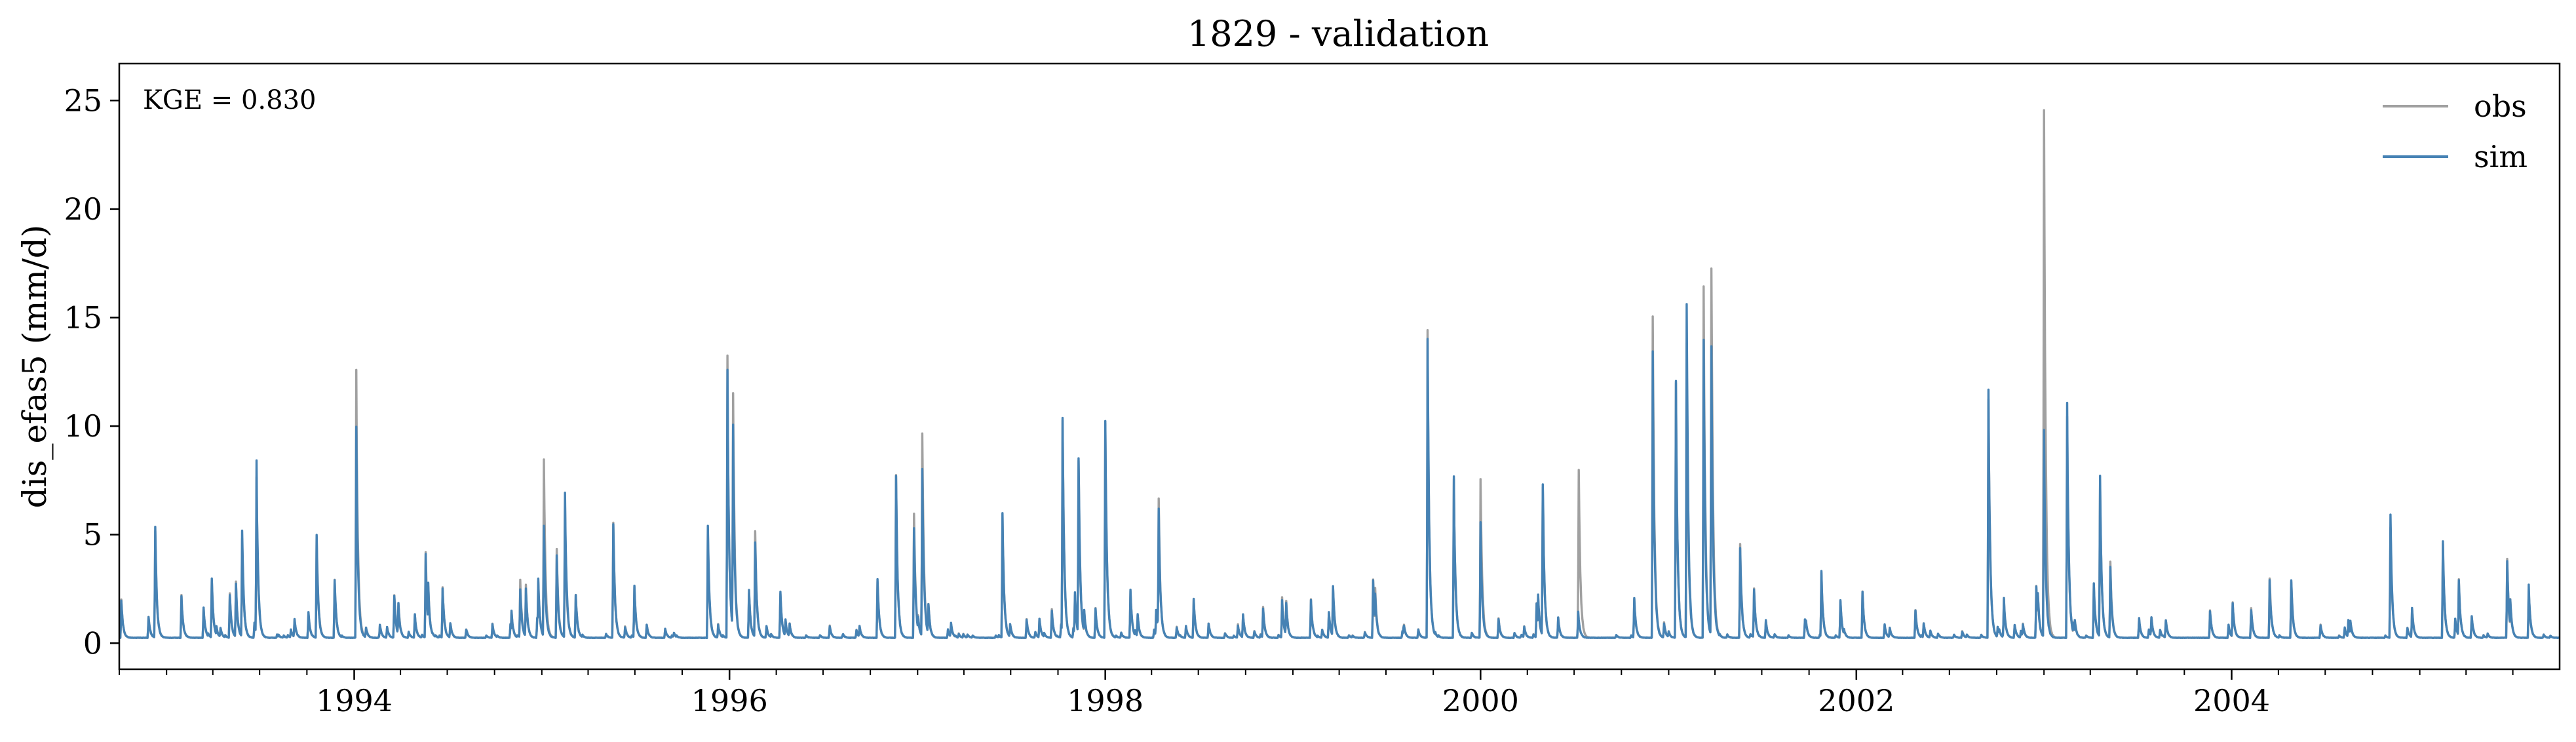  I want to click on x-axis: 1994 1996 1998 2000 2002 2004, so click(1316, 693).